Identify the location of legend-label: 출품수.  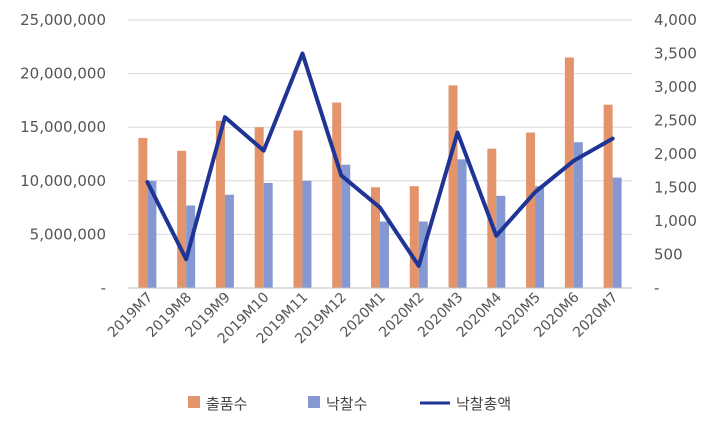
(226, 404).